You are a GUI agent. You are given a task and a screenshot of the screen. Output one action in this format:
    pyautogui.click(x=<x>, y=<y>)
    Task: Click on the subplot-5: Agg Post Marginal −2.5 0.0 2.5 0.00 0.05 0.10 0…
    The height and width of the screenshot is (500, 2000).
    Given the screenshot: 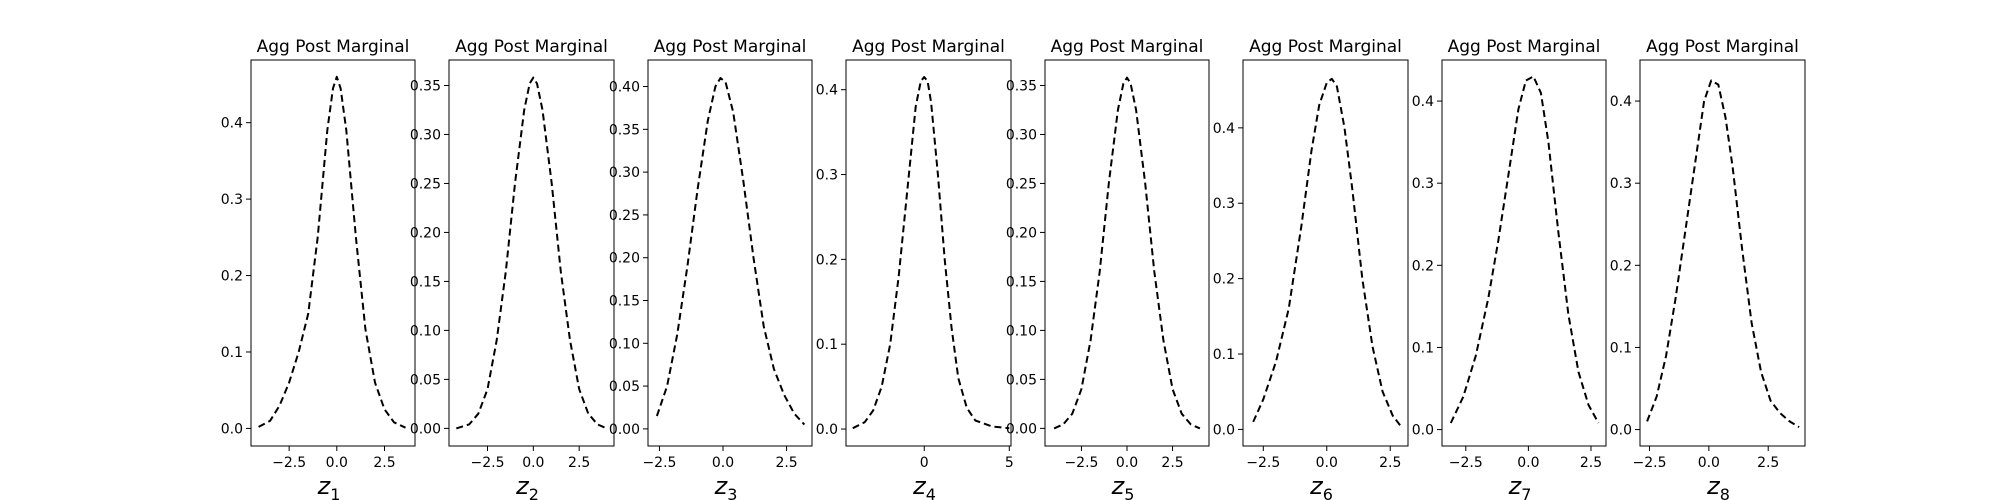 What is the action you would take?
    pyautogui.click(x=1108, y=268)
    